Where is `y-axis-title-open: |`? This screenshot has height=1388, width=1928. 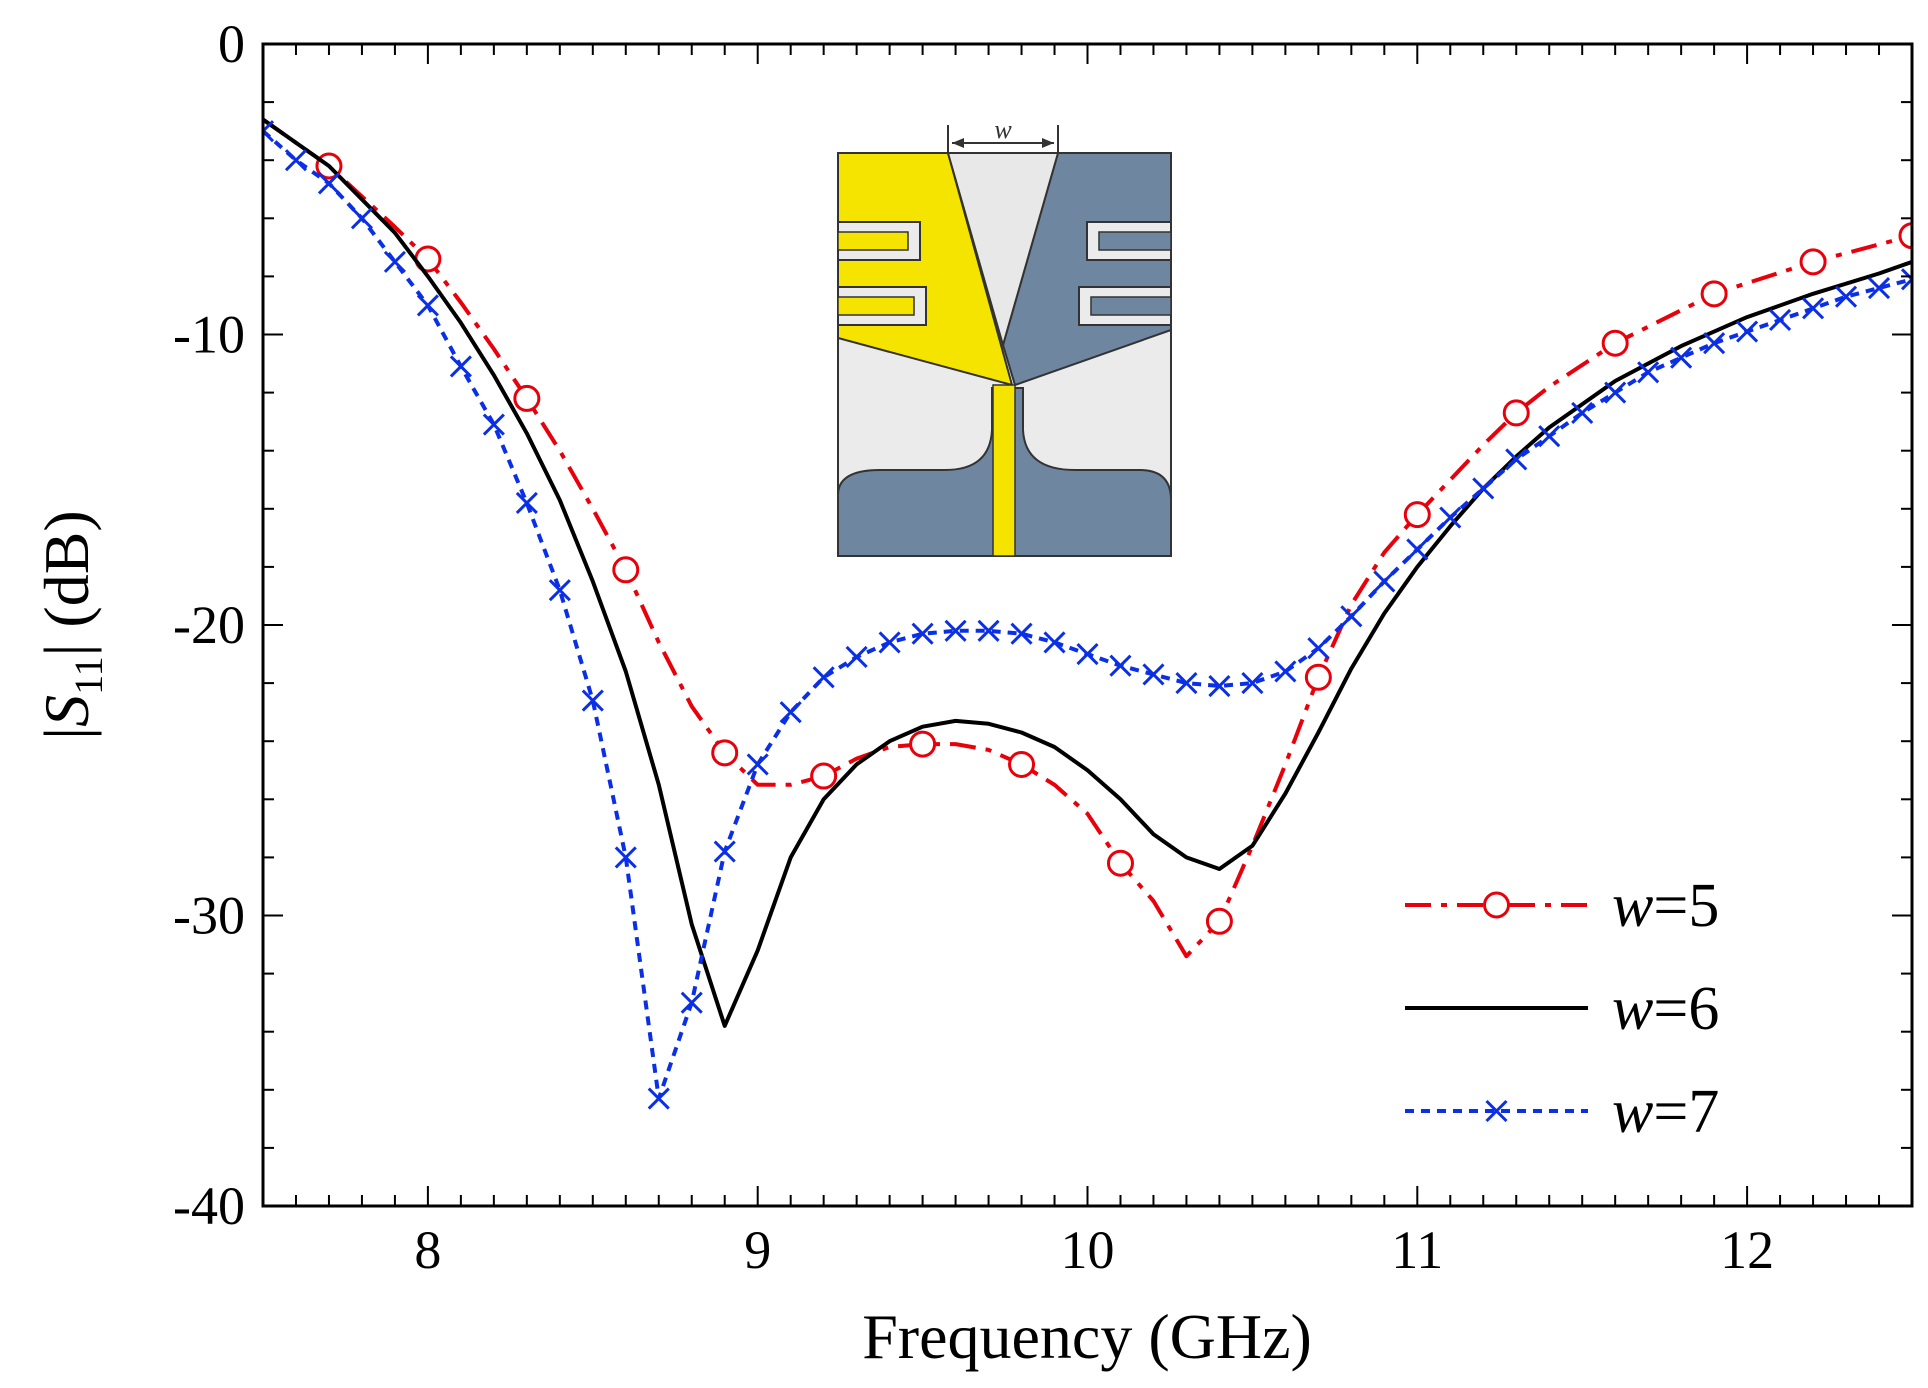
y-axis-title-open: | is located at coordinates (66, 733).